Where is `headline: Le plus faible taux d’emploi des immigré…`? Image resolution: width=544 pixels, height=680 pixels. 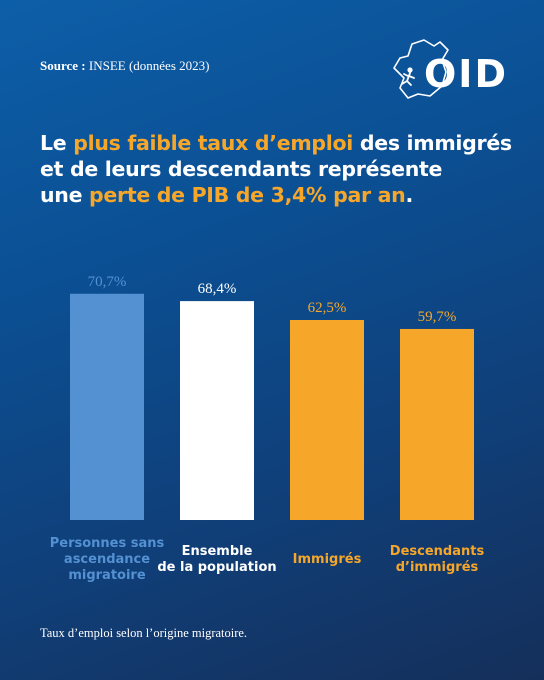 headline: Le plus faible taux d’emploi des immigré… is located at coordinates (280, 169).